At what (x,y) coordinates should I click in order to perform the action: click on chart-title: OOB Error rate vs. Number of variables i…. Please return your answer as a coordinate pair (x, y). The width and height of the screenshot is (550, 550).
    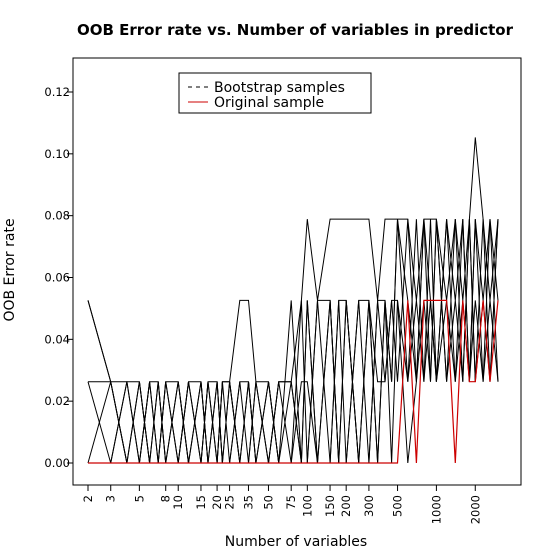
    Looking at the image, I should click on (295, 30).